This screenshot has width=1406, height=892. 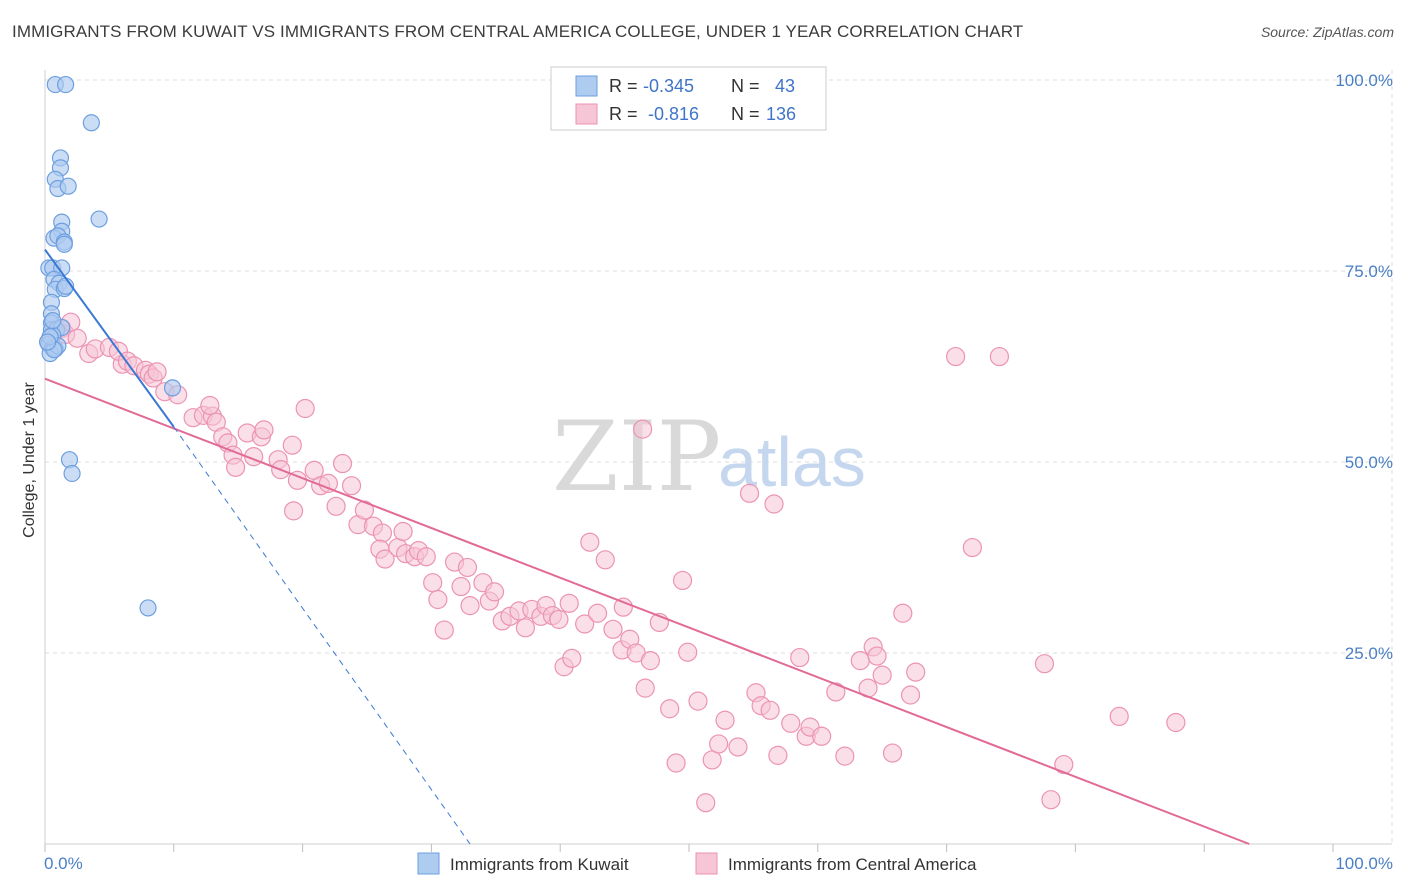 What do you see at coordinates (785, 86) in the screenshot?
I see `legend-n-value: 43` at bounding box center [785, 86].